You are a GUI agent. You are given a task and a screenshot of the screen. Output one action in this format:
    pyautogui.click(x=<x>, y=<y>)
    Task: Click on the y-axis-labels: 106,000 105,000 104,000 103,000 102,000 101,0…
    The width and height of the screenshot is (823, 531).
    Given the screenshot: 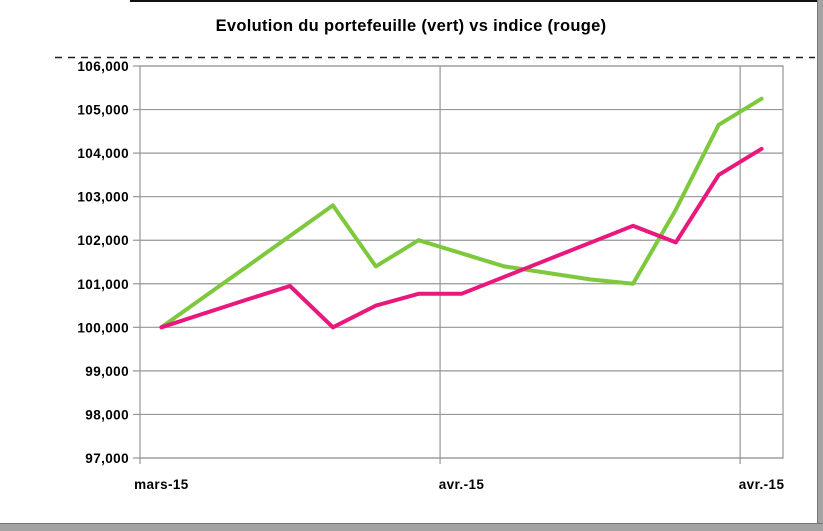 What is the action you would take?
    pyautogui.click(x=103, y=262)
    